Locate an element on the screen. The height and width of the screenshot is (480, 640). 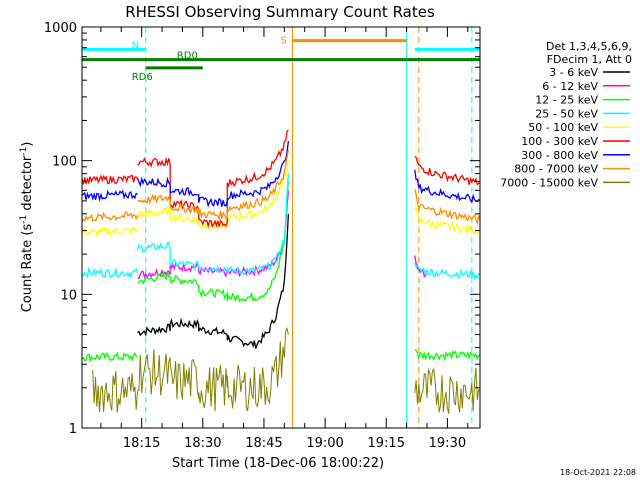
annotation-label-5: RD6 is located at coordinates (142, 77).